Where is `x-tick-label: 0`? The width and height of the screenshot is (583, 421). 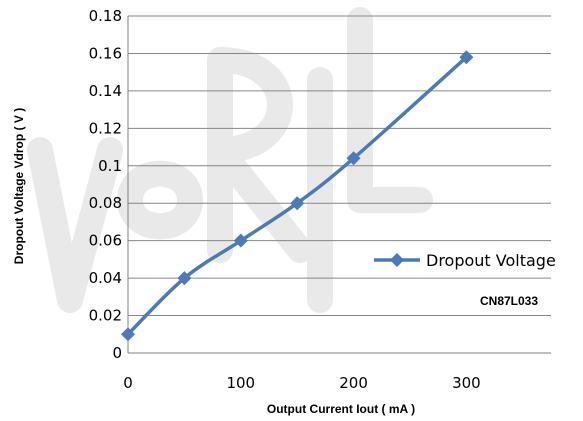 x-tick-label: 0 is located at coordinates (128, 383).